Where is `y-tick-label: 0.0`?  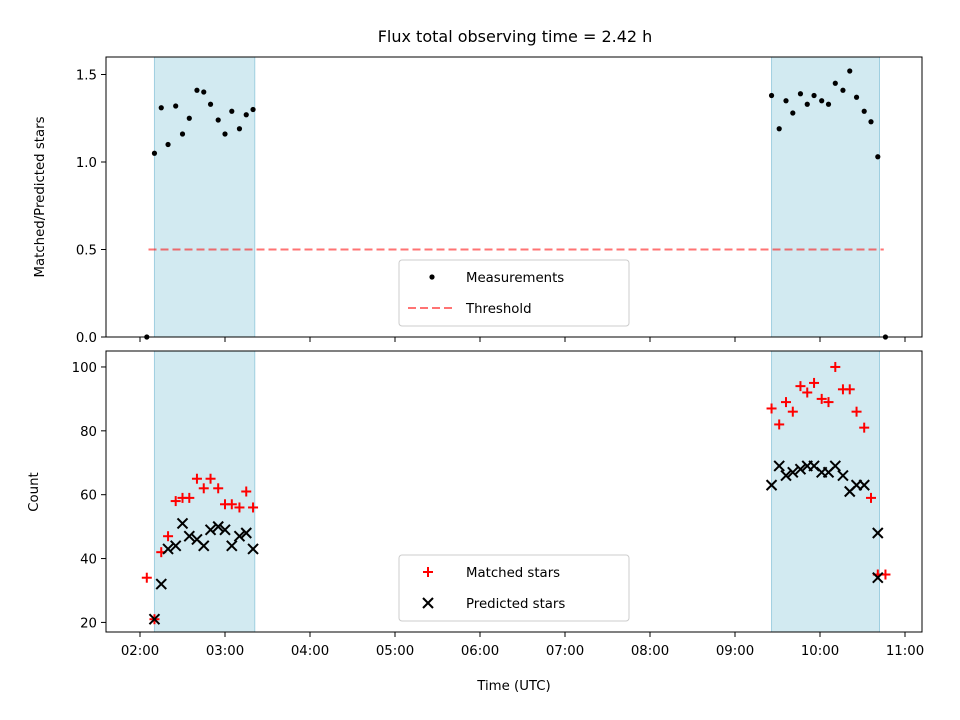
y-tick-label: 0.0 is located at coordinates (86, 338).